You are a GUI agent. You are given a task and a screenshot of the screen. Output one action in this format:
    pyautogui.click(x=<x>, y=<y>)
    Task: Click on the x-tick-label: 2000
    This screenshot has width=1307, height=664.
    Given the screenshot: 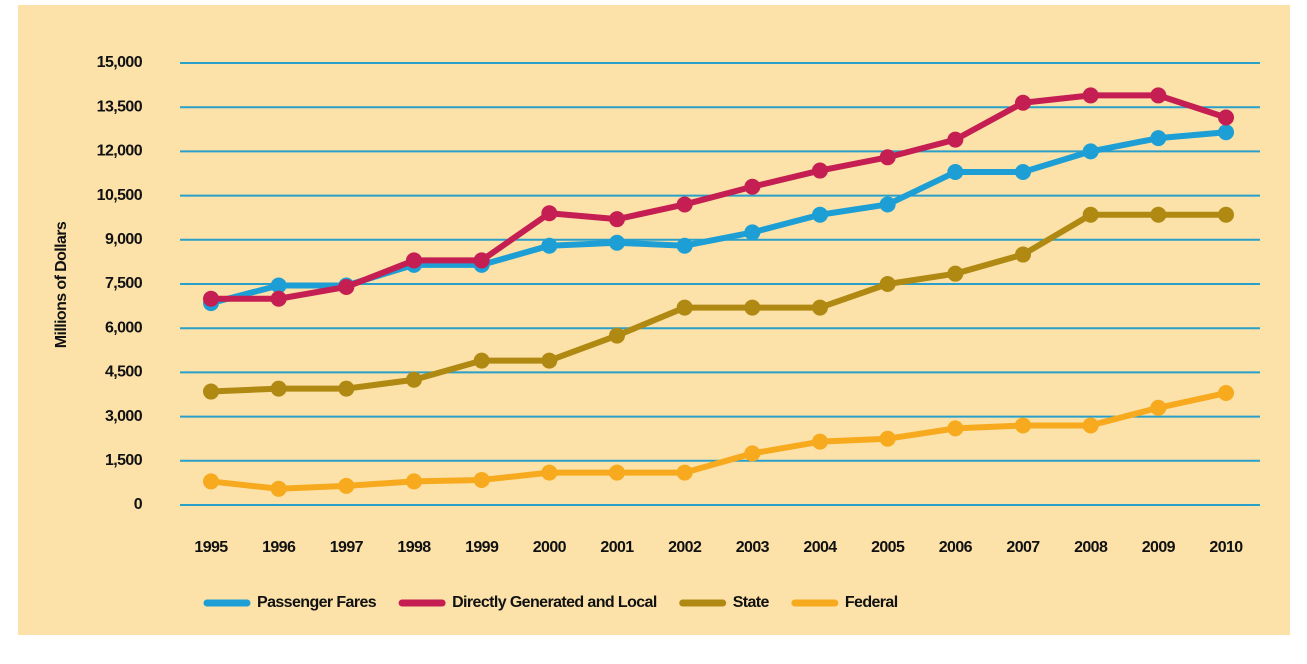 What is the action you would take?
    pyautogui.click(x=550, y=547)
    